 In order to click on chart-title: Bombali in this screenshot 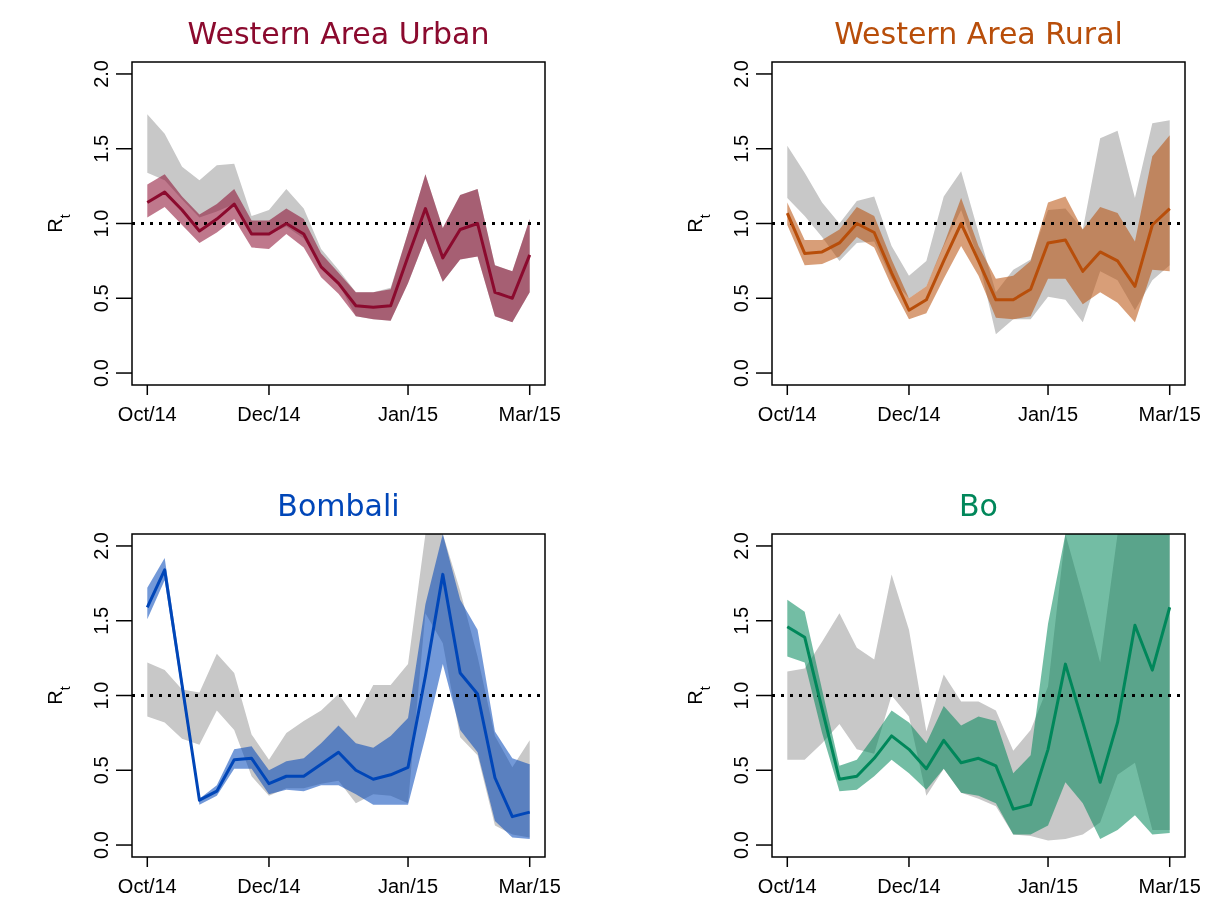, I will do `click(338, 505)`.